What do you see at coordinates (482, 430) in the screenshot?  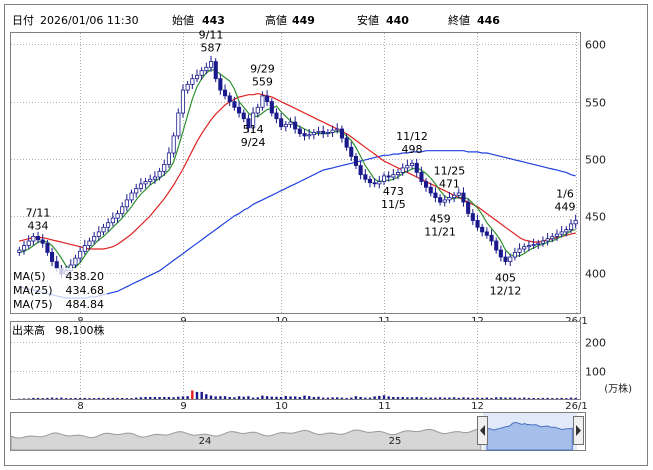 I see `navigator-left-handle` at bounding box center [482, 430].